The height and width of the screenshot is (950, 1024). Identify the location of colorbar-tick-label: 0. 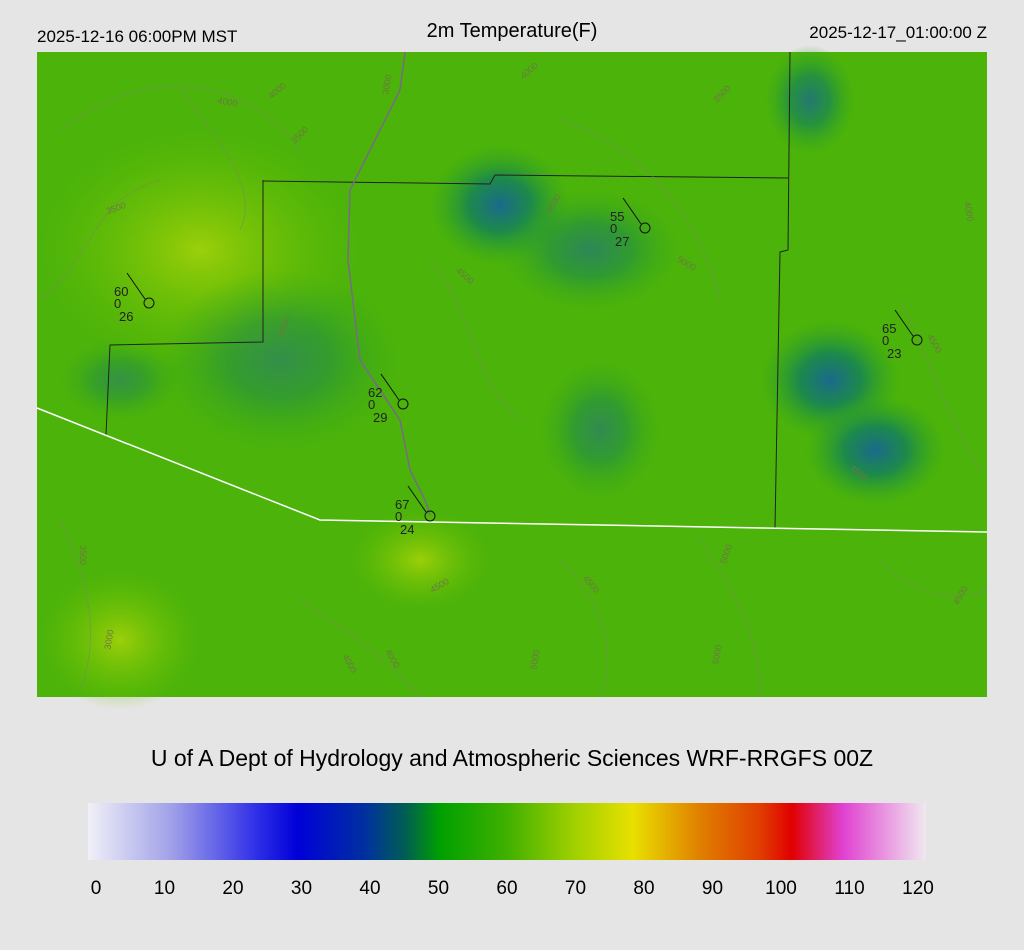
(96, 888).